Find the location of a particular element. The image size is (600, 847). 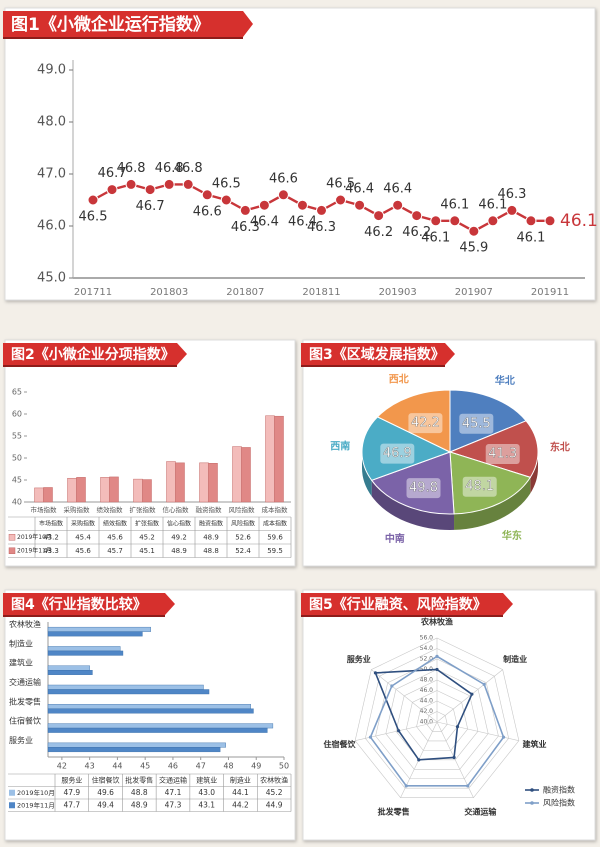

data-label: 46.3 is located at coordinates (245, 227).